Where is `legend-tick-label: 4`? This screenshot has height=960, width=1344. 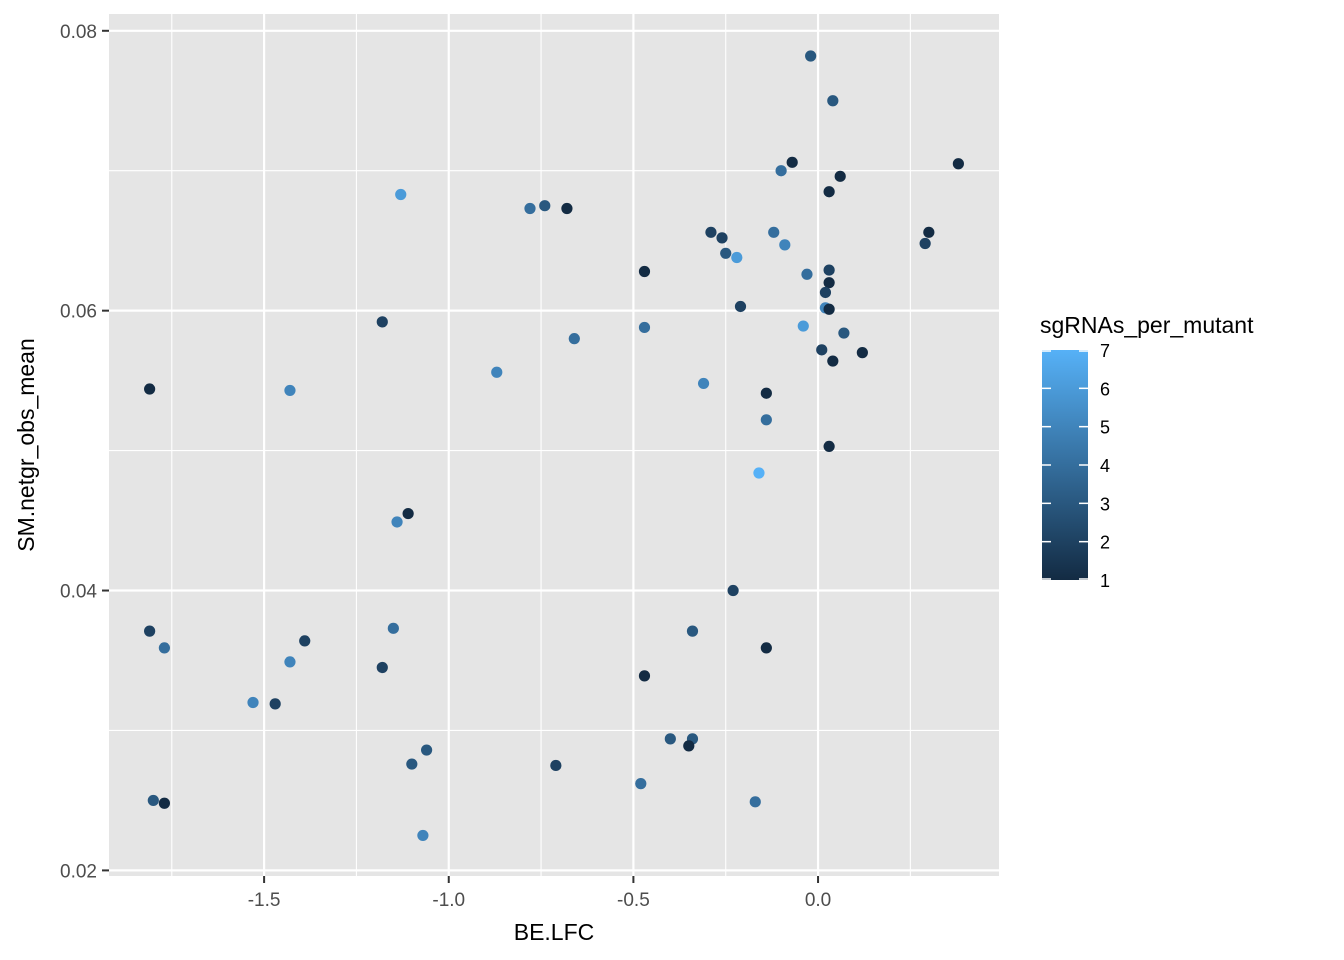
legend-tick-label: 4 is located at coordinates (1105, 466).